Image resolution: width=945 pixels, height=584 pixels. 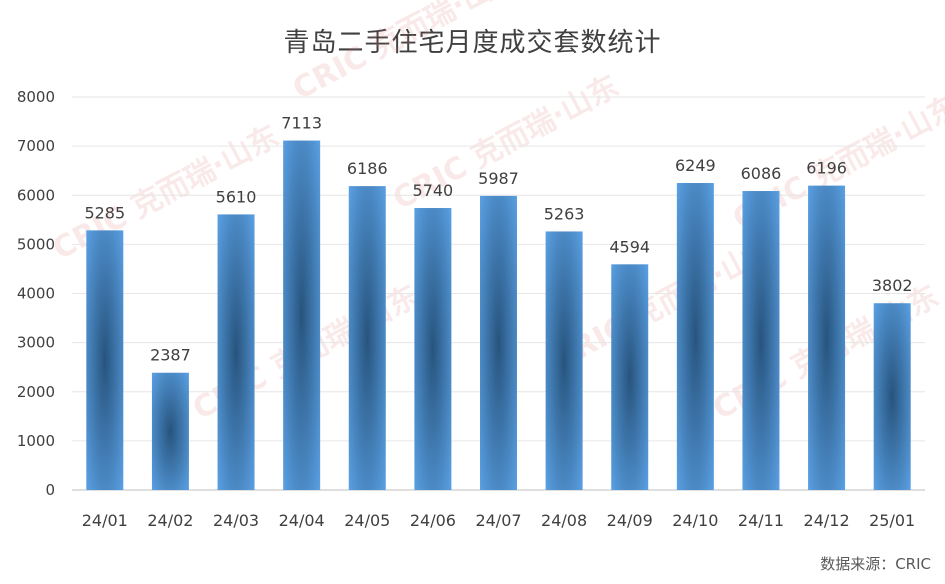 I want to click on y-tick-label: 4000, so click(x=36, y=294).